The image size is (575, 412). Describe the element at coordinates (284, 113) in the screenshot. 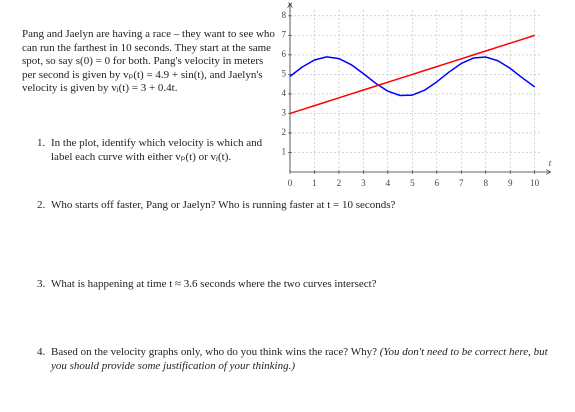

I see `y-tick-label: 3` at that location.